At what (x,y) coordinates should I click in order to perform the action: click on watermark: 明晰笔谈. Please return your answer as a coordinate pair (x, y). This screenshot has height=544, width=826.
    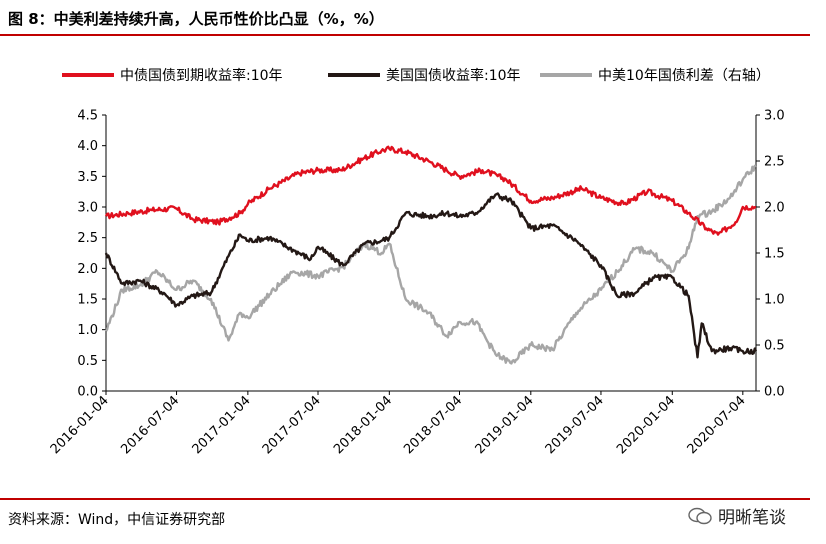
    Looking at the image, I should click on (737, 515).